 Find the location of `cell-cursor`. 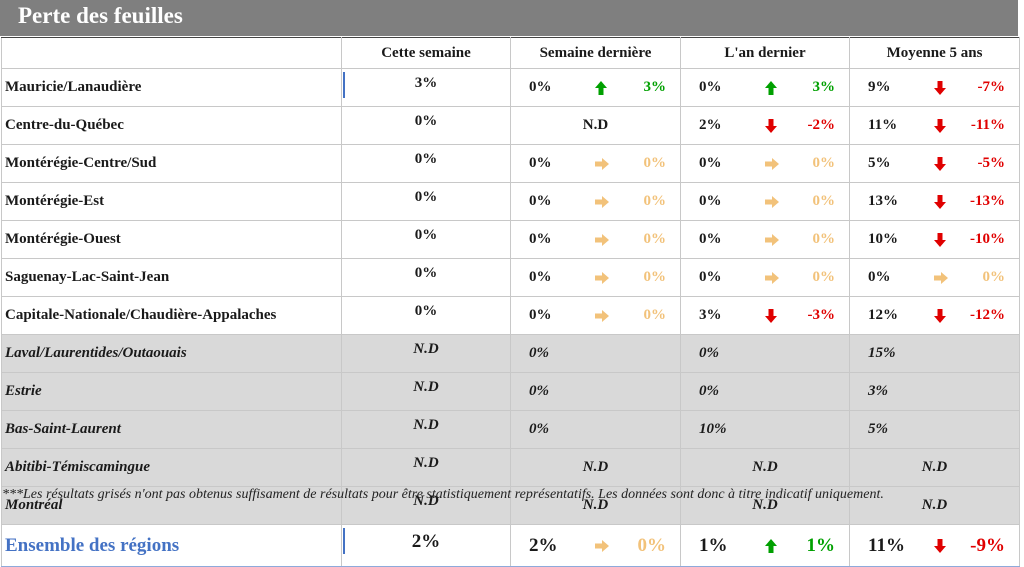

cell-cursor is located at coordinates (344, 541).